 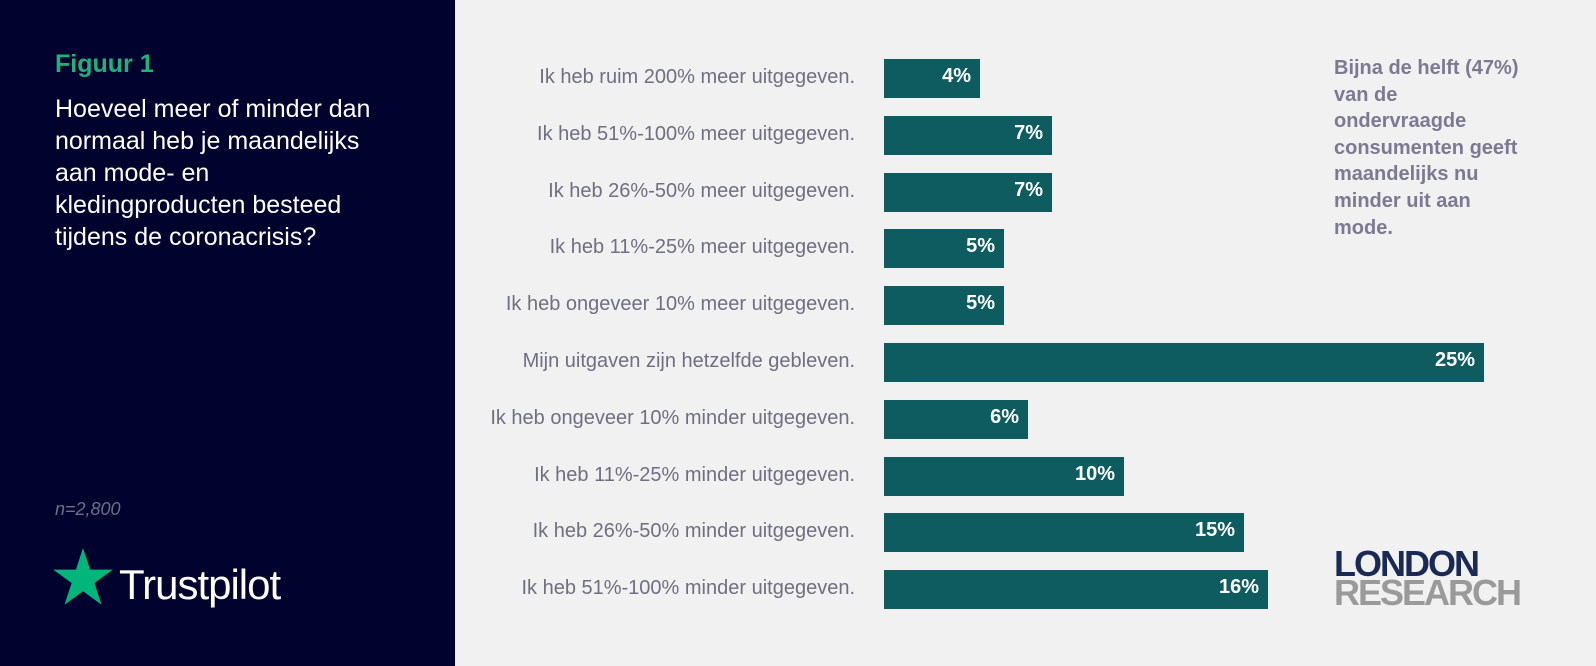 What do you see at coordinates (1428, 592) in the screenshot?
I see `publisher-line2: RESEARCH` at bounding box center [1428, 592].